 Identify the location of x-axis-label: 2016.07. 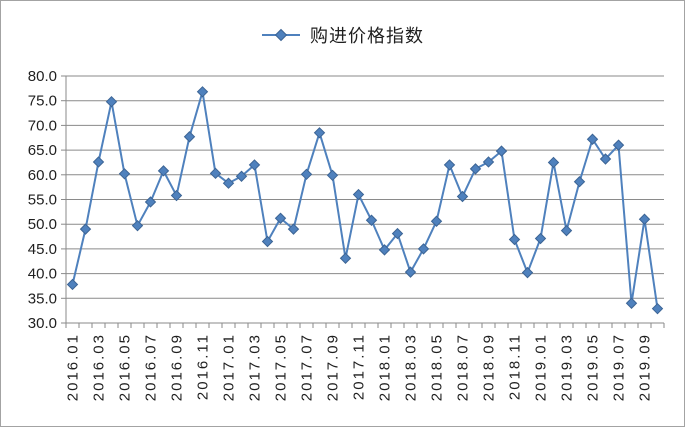
(151, 367).